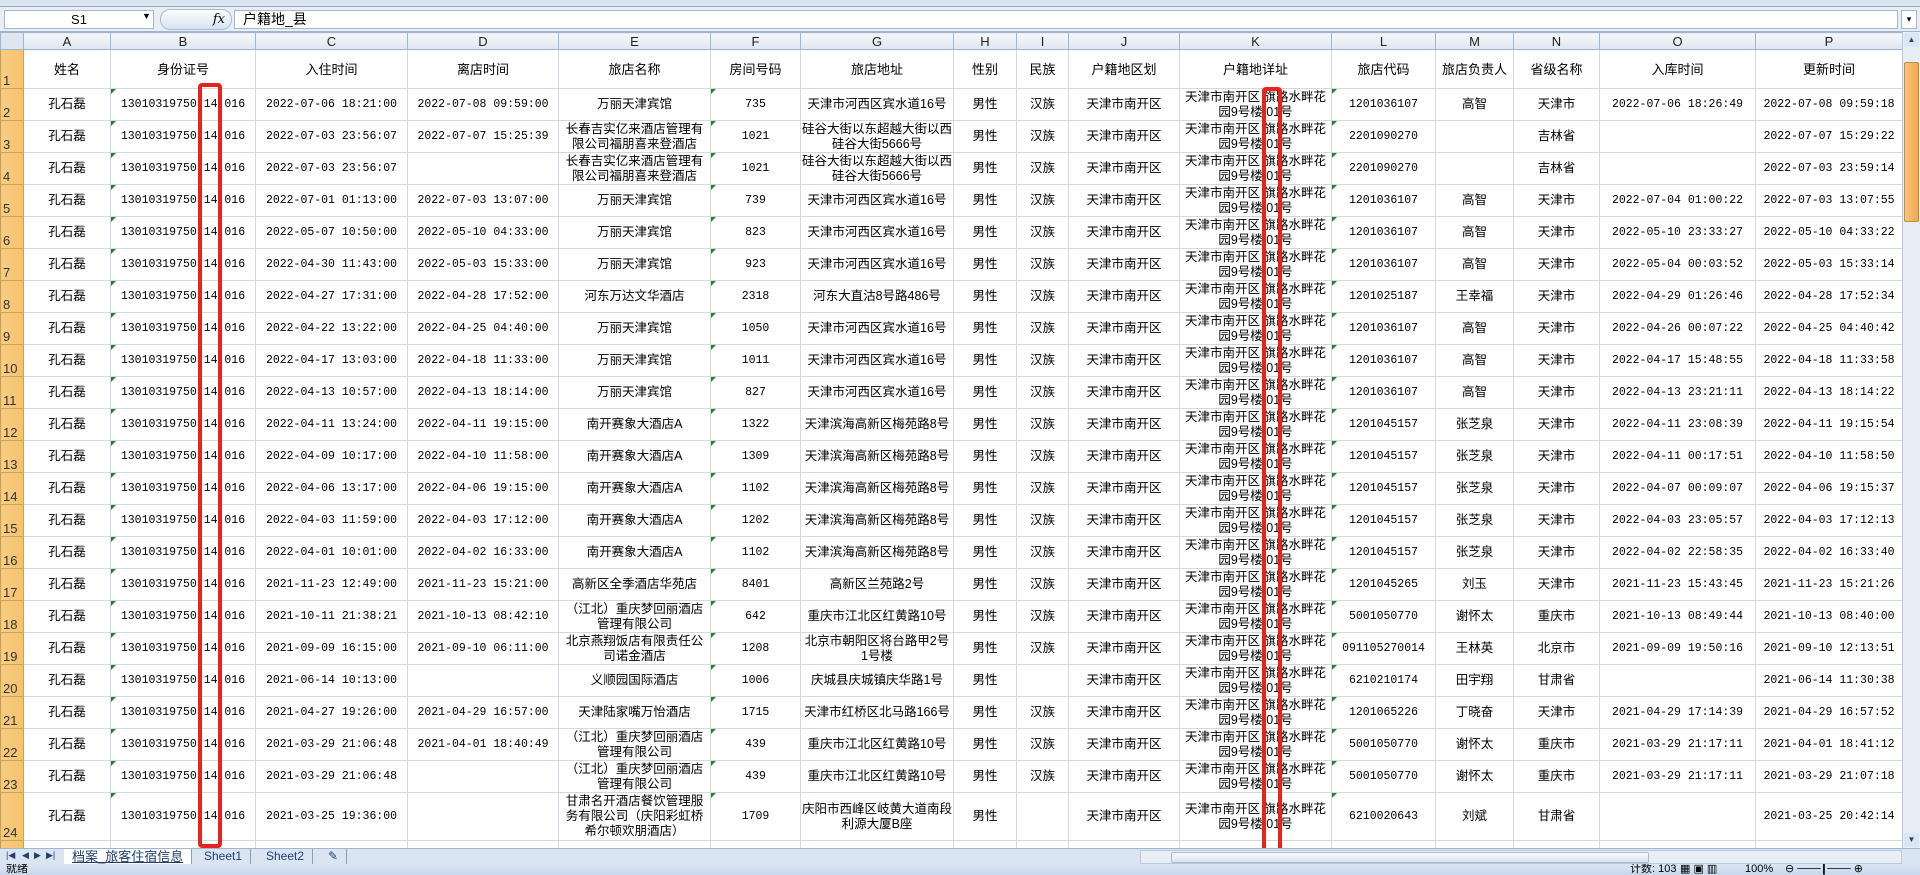 This screenshot has height=875, width=1920. Describe the element at coordinates (755, 816) in the screenshot. I see `cell-f: 1709` at that location.